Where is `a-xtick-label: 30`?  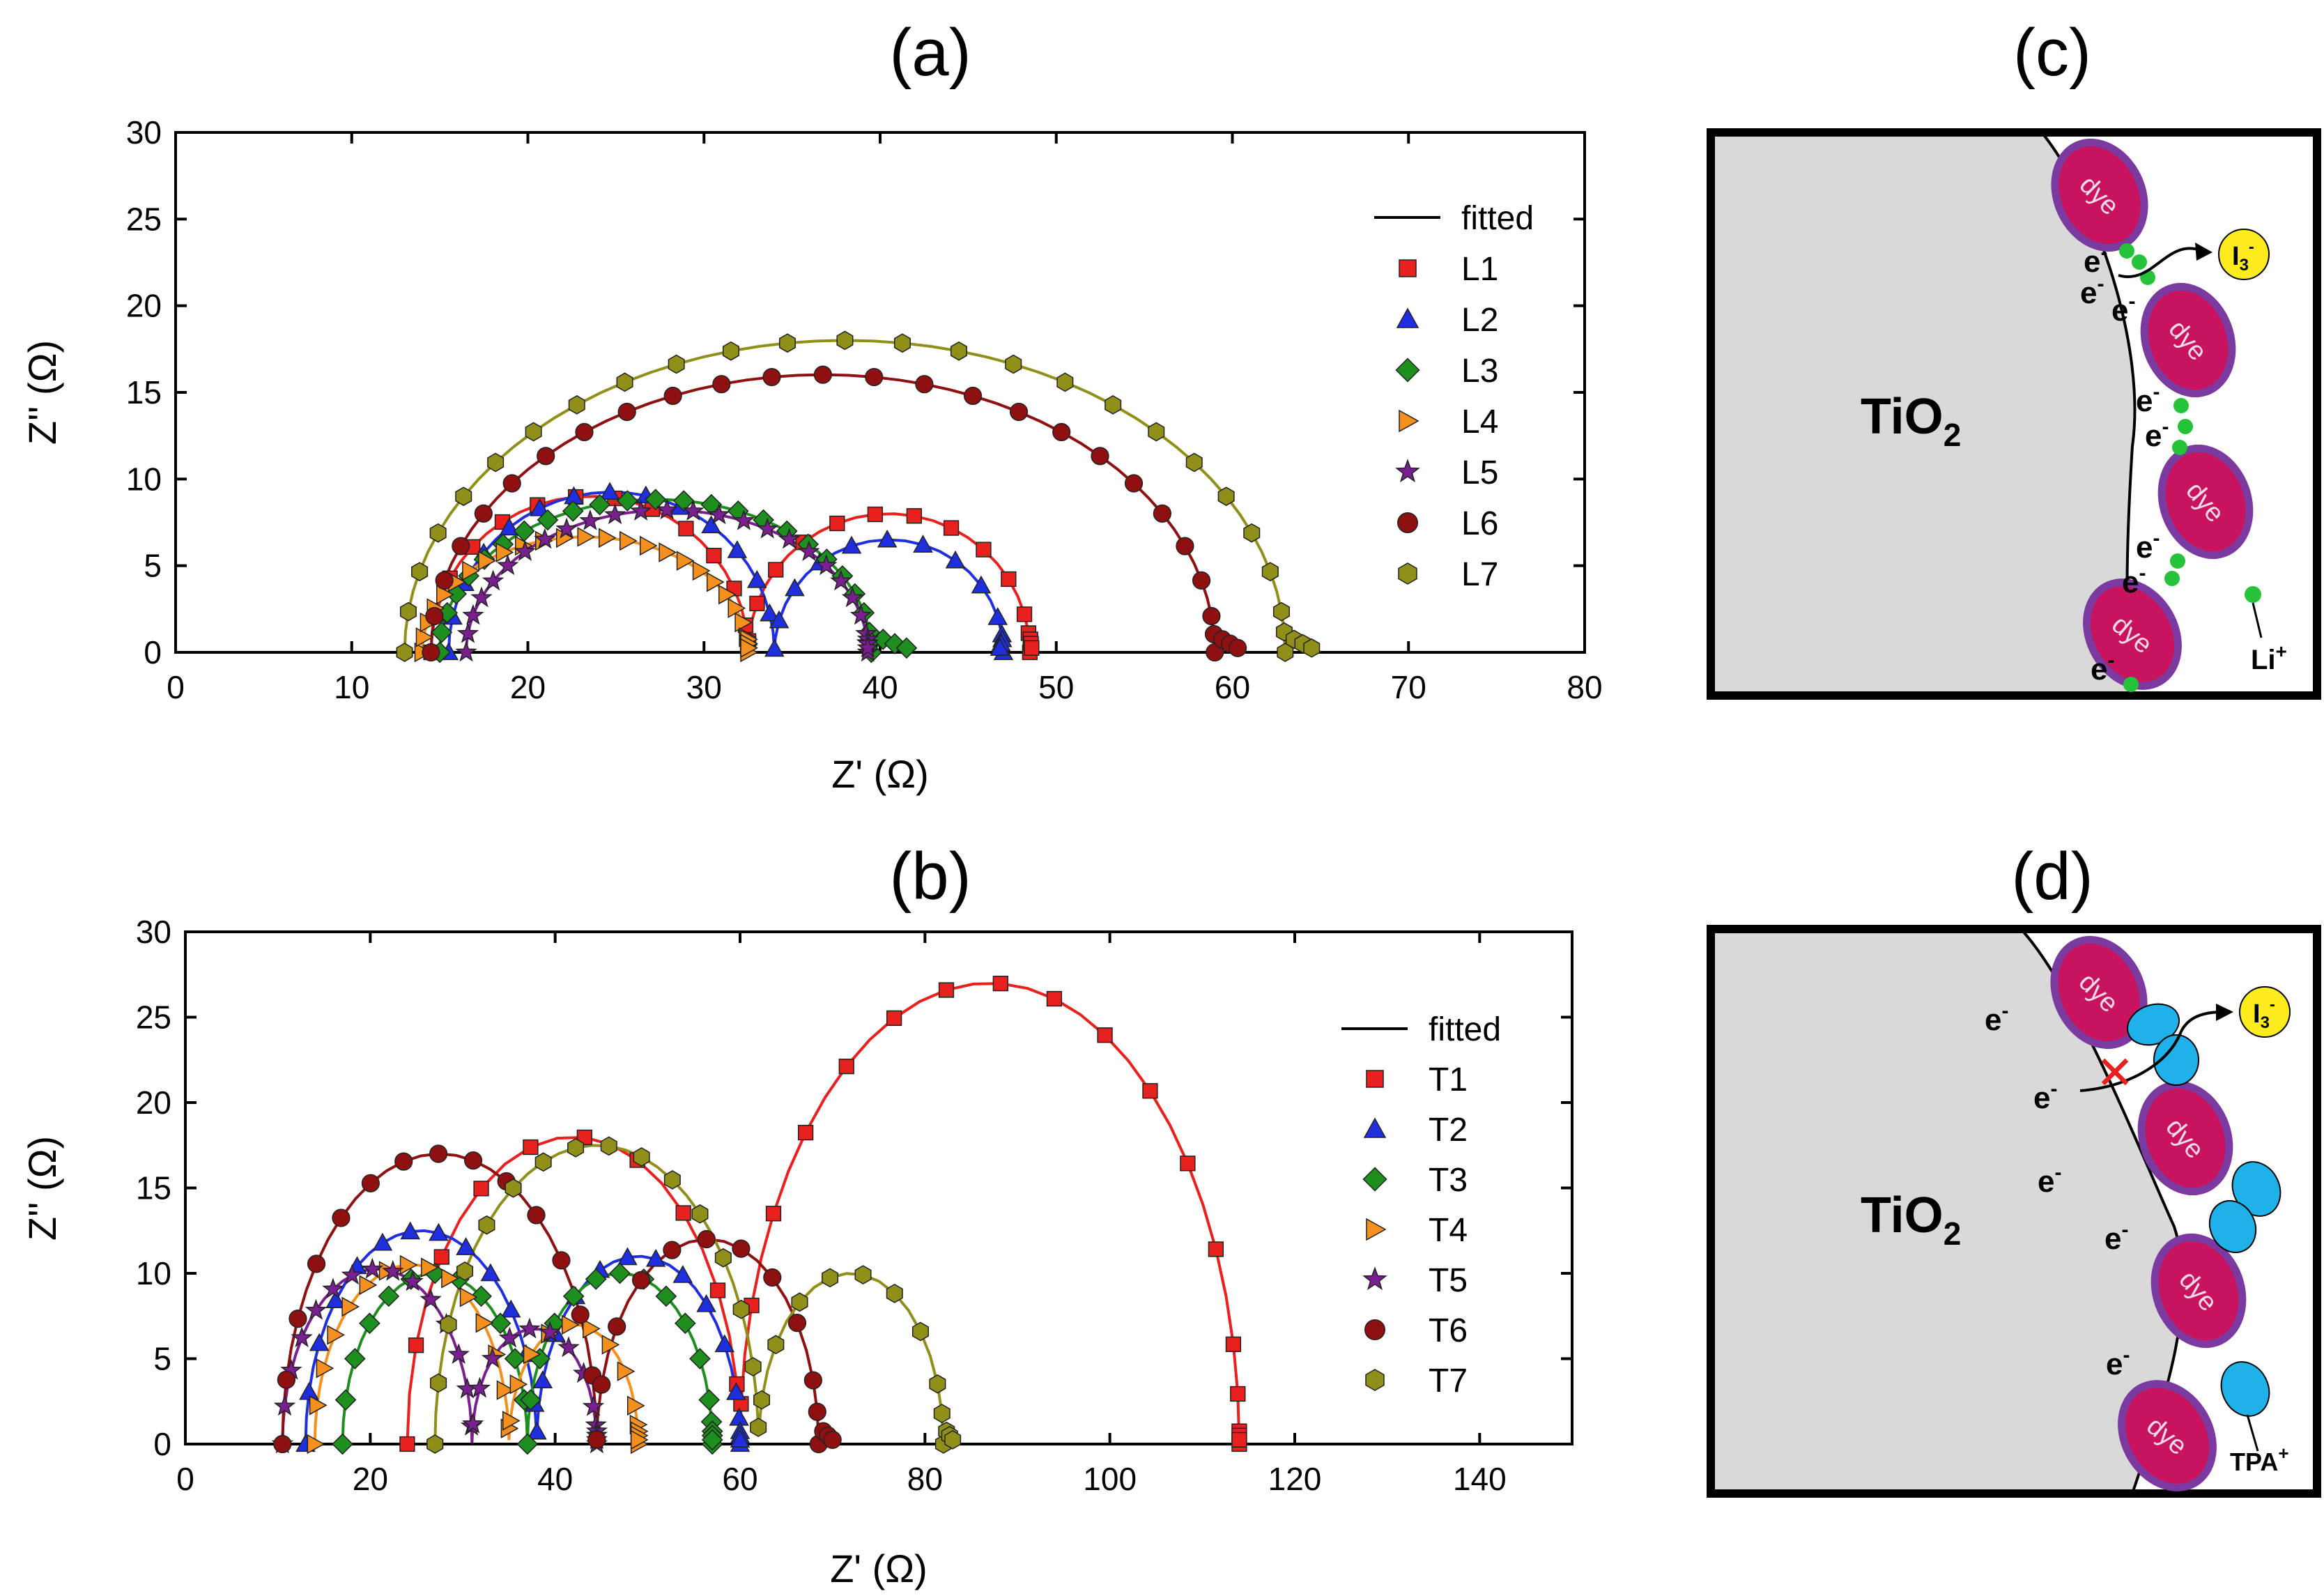
a-xtick-label: 30 is located at coordinates (704, 687).